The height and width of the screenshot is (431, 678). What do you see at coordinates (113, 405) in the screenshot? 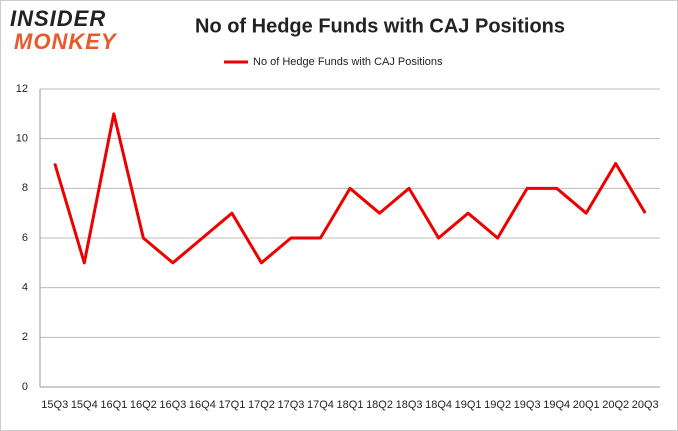
I see `x-tick-label: 16Q1` at bounding box center [113, 405].